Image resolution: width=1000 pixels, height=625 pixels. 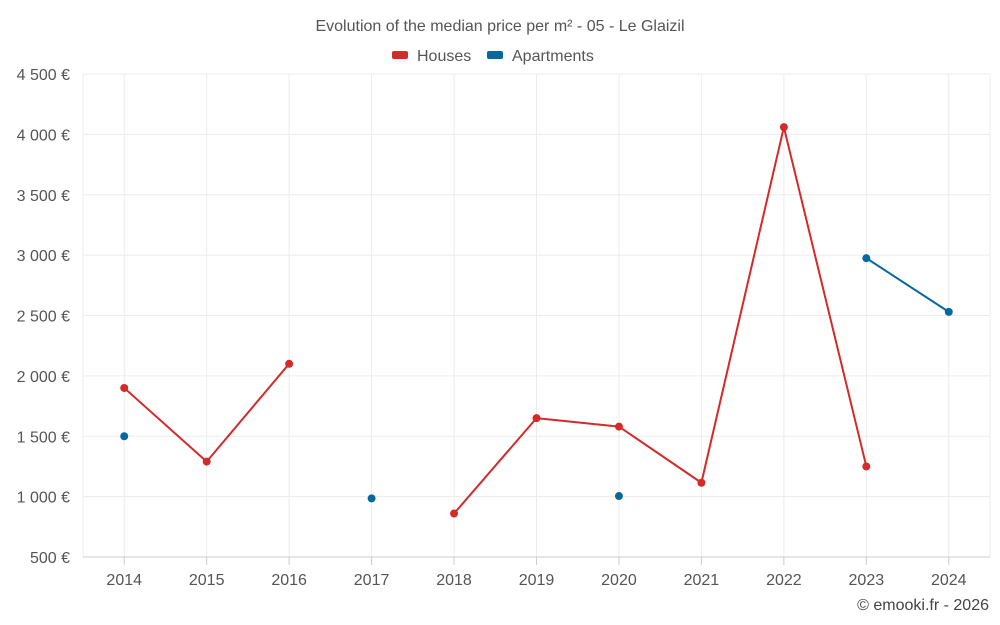 I want to click on y-tick-label: 1 500 €, so click(x=43, y=437).